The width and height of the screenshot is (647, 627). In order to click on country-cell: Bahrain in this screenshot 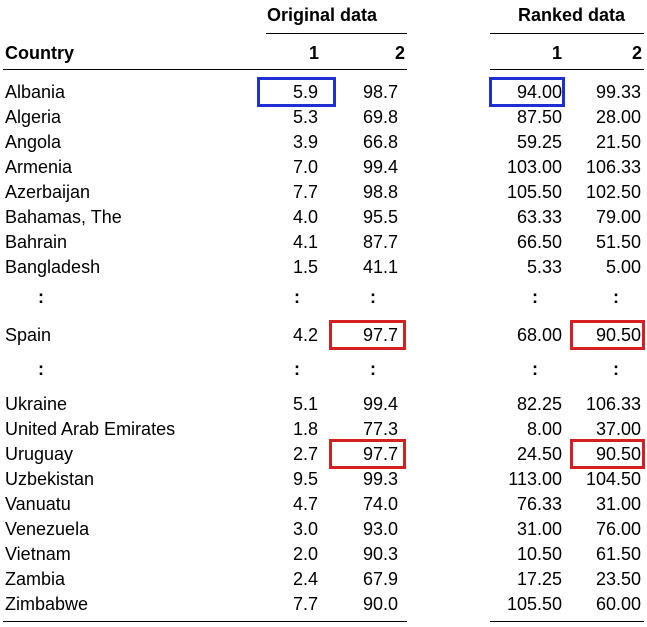, I will do `click(36, 242)`.